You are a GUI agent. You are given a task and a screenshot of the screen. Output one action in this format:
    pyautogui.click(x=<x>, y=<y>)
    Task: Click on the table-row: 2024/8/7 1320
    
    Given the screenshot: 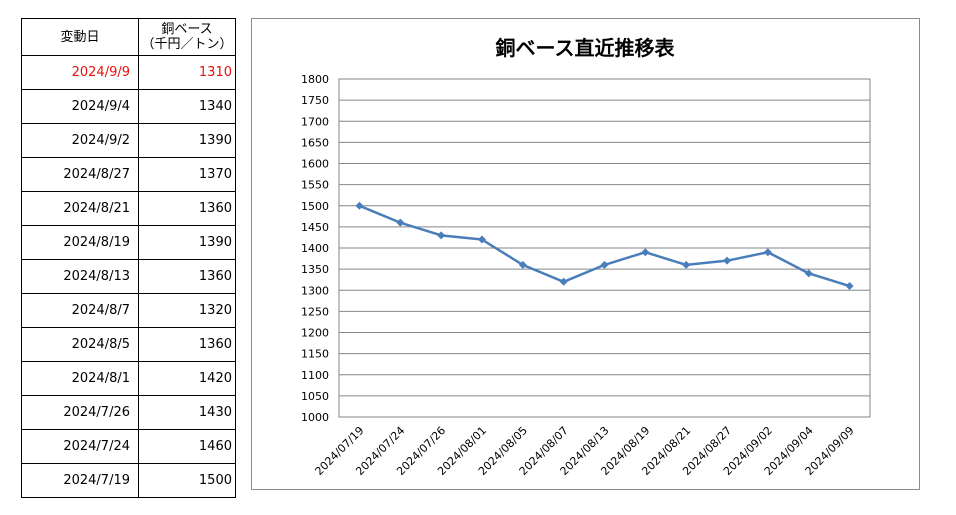 What is the action you would take?
    pyautogui.click(x=128, y=310)
    